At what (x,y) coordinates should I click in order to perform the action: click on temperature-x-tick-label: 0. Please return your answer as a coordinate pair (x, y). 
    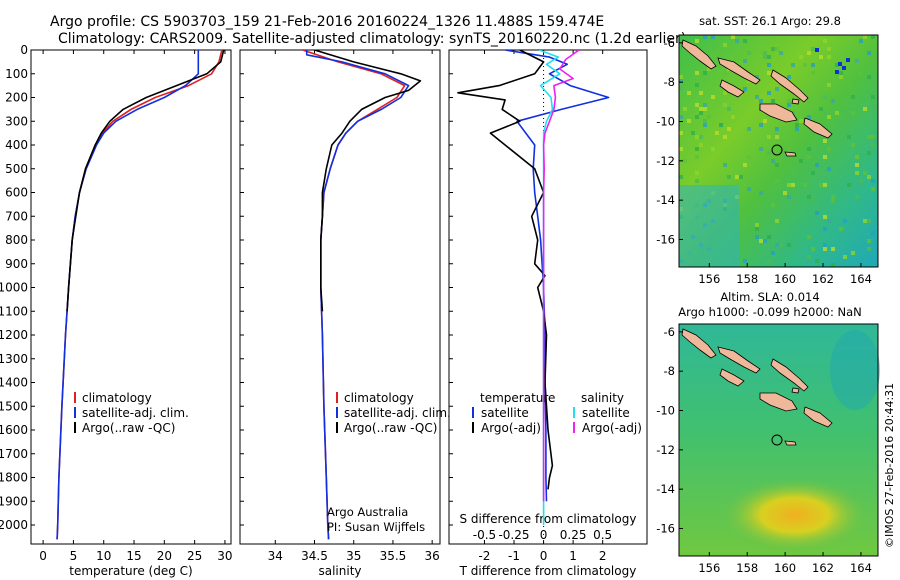
    Looking at the image, I should click on (43, 556).